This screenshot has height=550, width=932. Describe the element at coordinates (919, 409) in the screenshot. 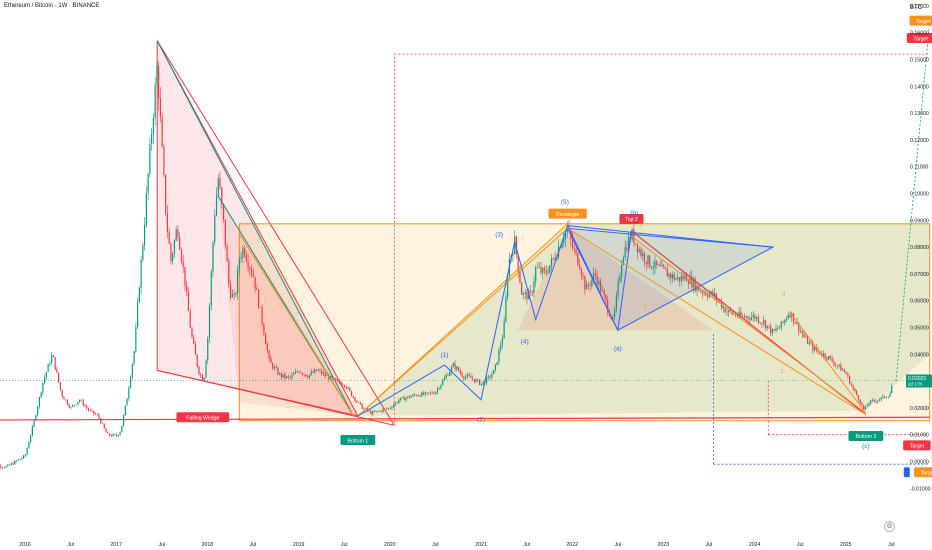

I see `y-tick-label: 0.02000` at that location.